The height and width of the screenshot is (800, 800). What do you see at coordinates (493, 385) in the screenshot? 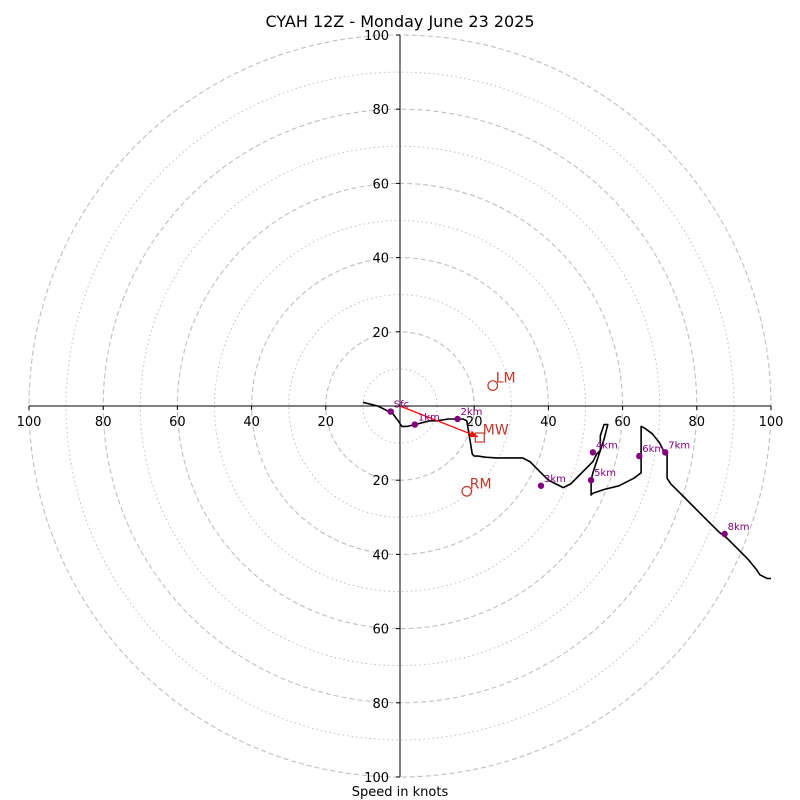
I see `storm-motion-lm` at bounding box center [493, 385].